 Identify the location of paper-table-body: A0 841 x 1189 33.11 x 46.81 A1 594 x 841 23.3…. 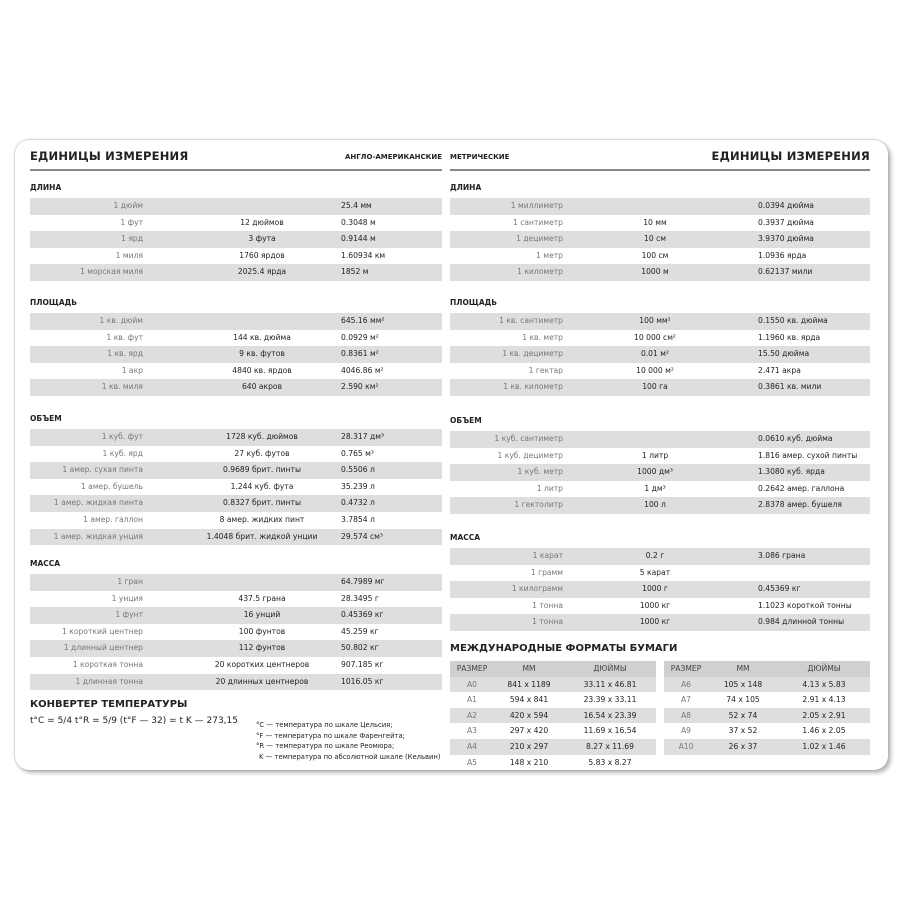
(553, 723).